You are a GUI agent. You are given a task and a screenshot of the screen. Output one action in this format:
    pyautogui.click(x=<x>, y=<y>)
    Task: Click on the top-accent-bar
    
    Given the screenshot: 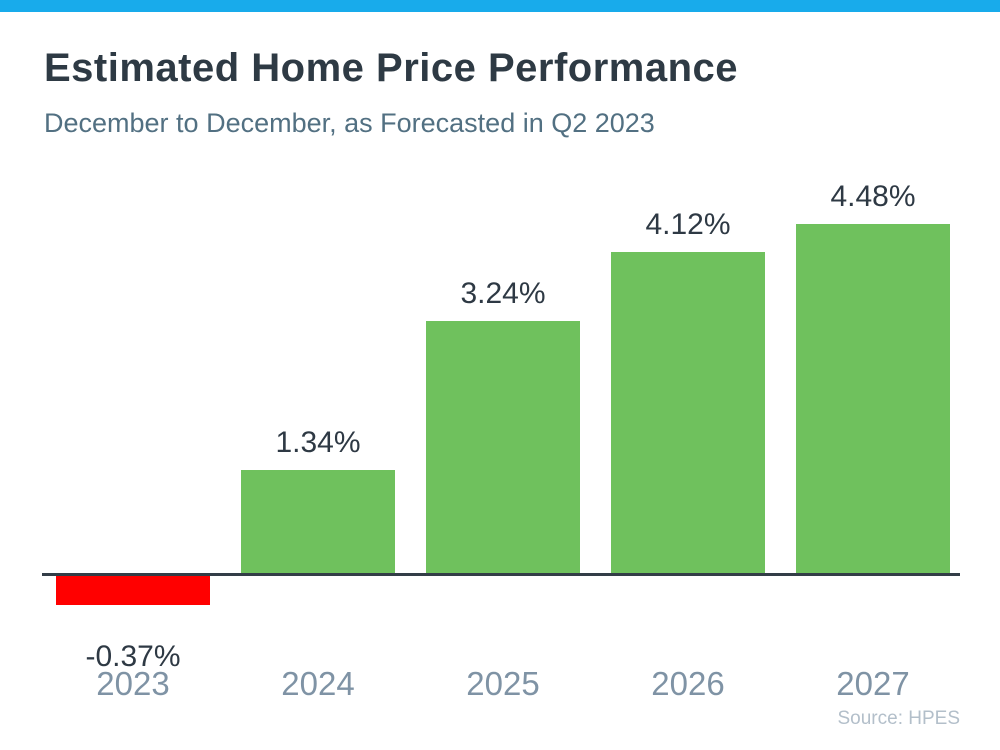 What is the action you would take?
    pyautogui.click(x=500, y=6)
    